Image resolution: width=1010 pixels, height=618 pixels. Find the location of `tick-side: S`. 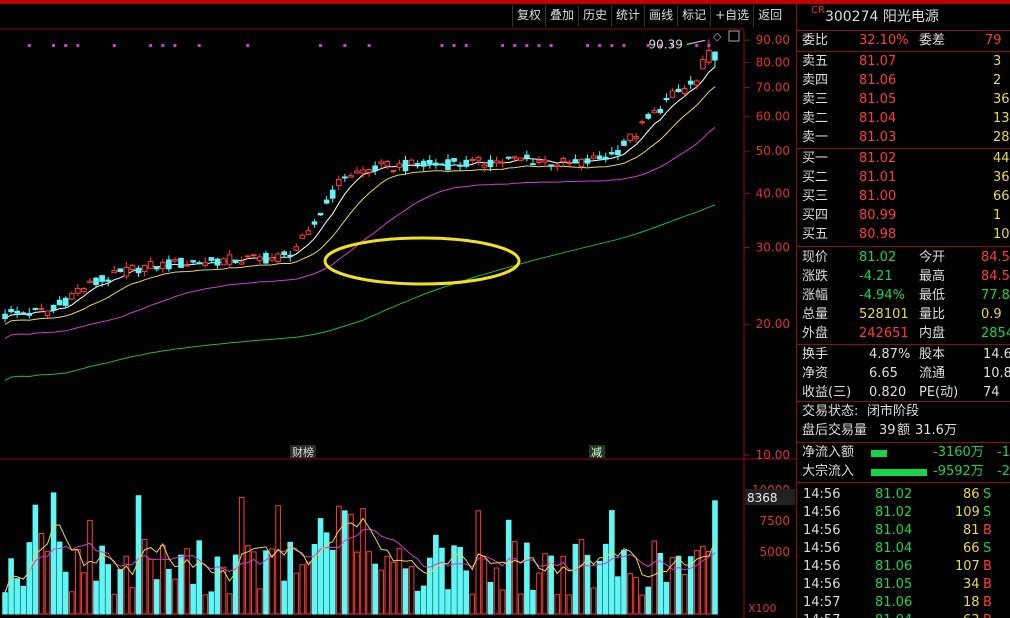

tick-side: S is located at coordinates (987, 494).